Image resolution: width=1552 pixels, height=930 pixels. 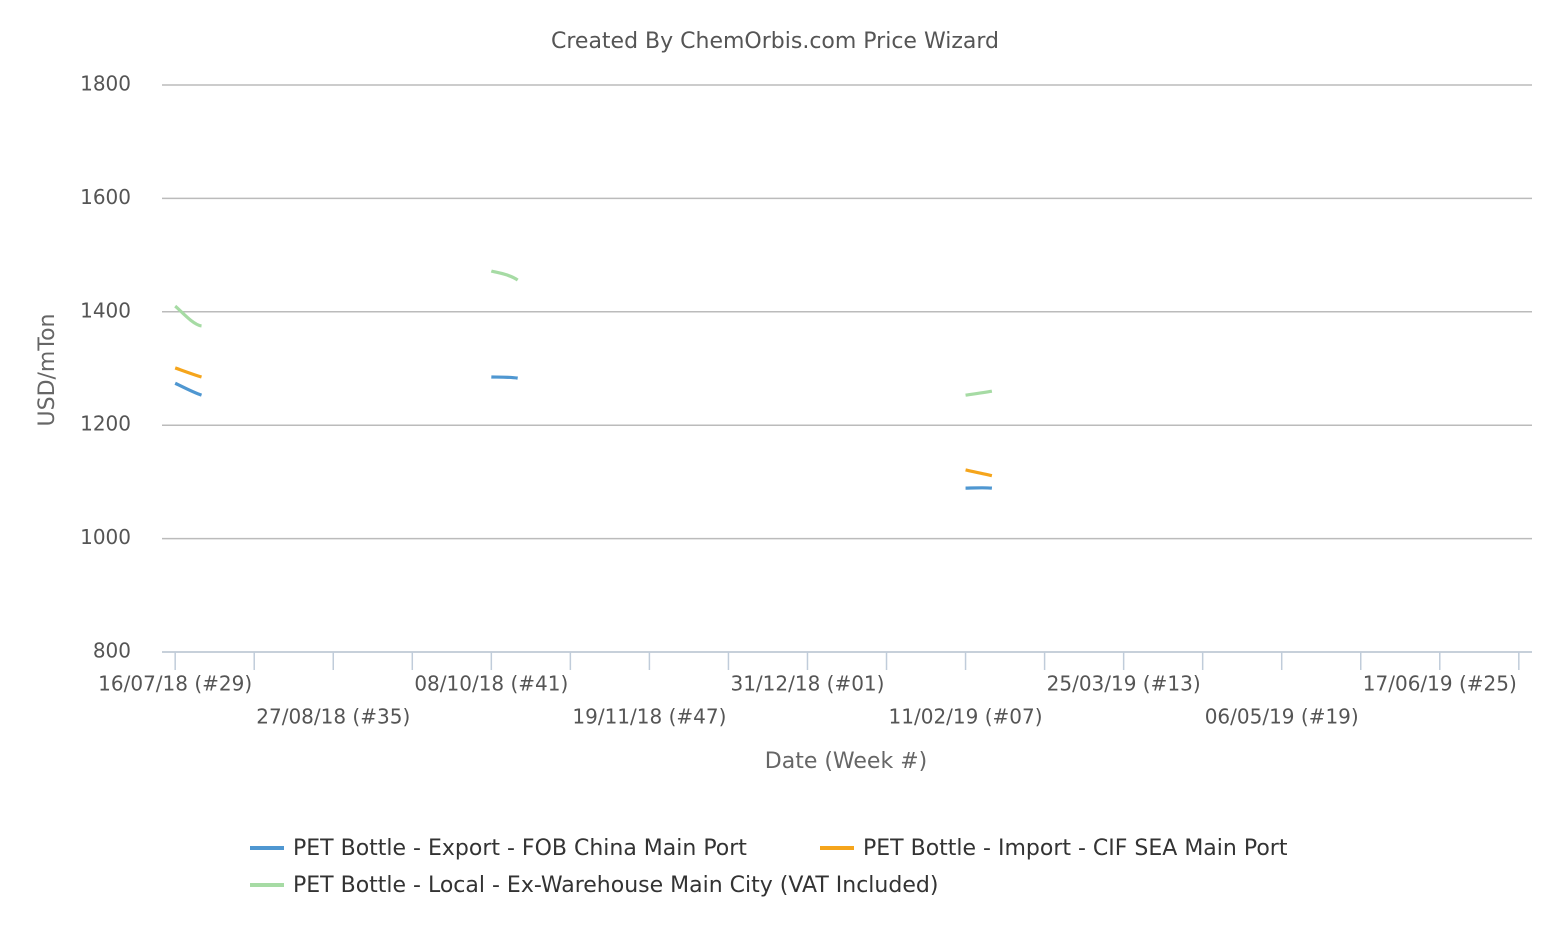 What do you see at coordinates (649, 717) in the screenshot?
I see `x-tick-label: 19/11/18 (#47)` at bounding box center [649, 717].